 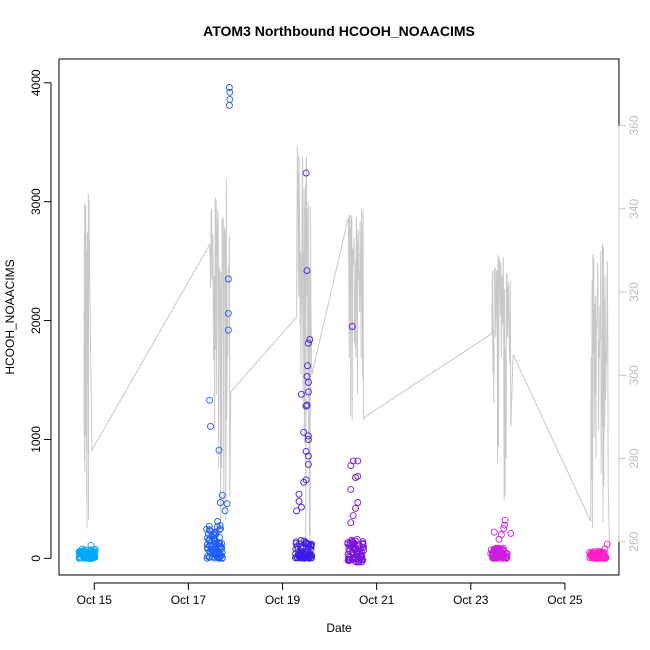 I want to click on y-tick-label: 3000, so click(x=36, y=201).